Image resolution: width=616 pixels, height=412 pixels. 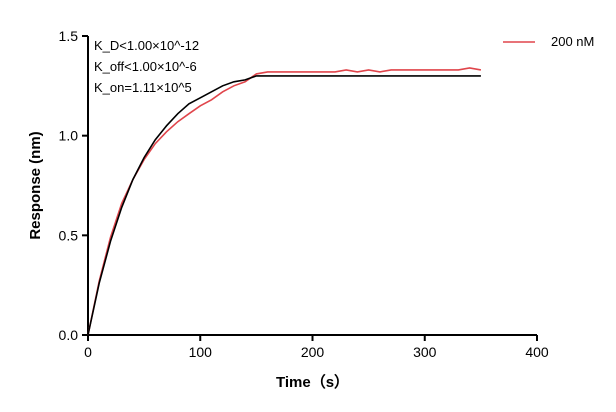 I want to click on x-tick-label: 100, so click(x=201, y=352).